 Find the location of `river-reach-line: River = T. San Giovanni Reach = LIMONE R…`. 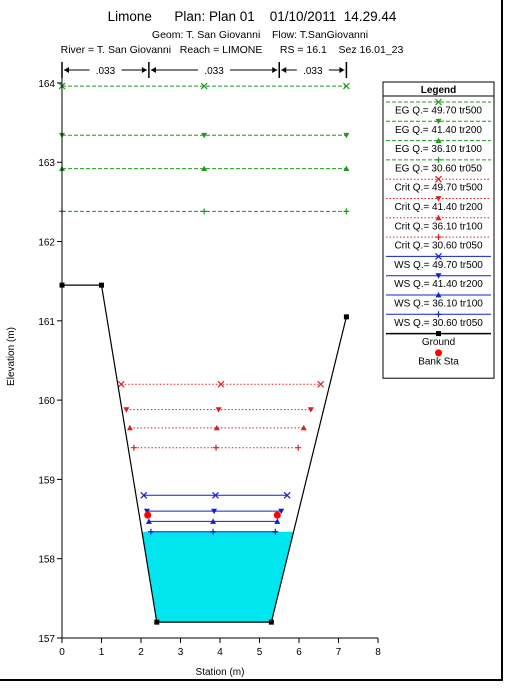

river-reach-line: River = T. San Giovanni Reach = LIMONE R… is located at coordinates (232, 50).